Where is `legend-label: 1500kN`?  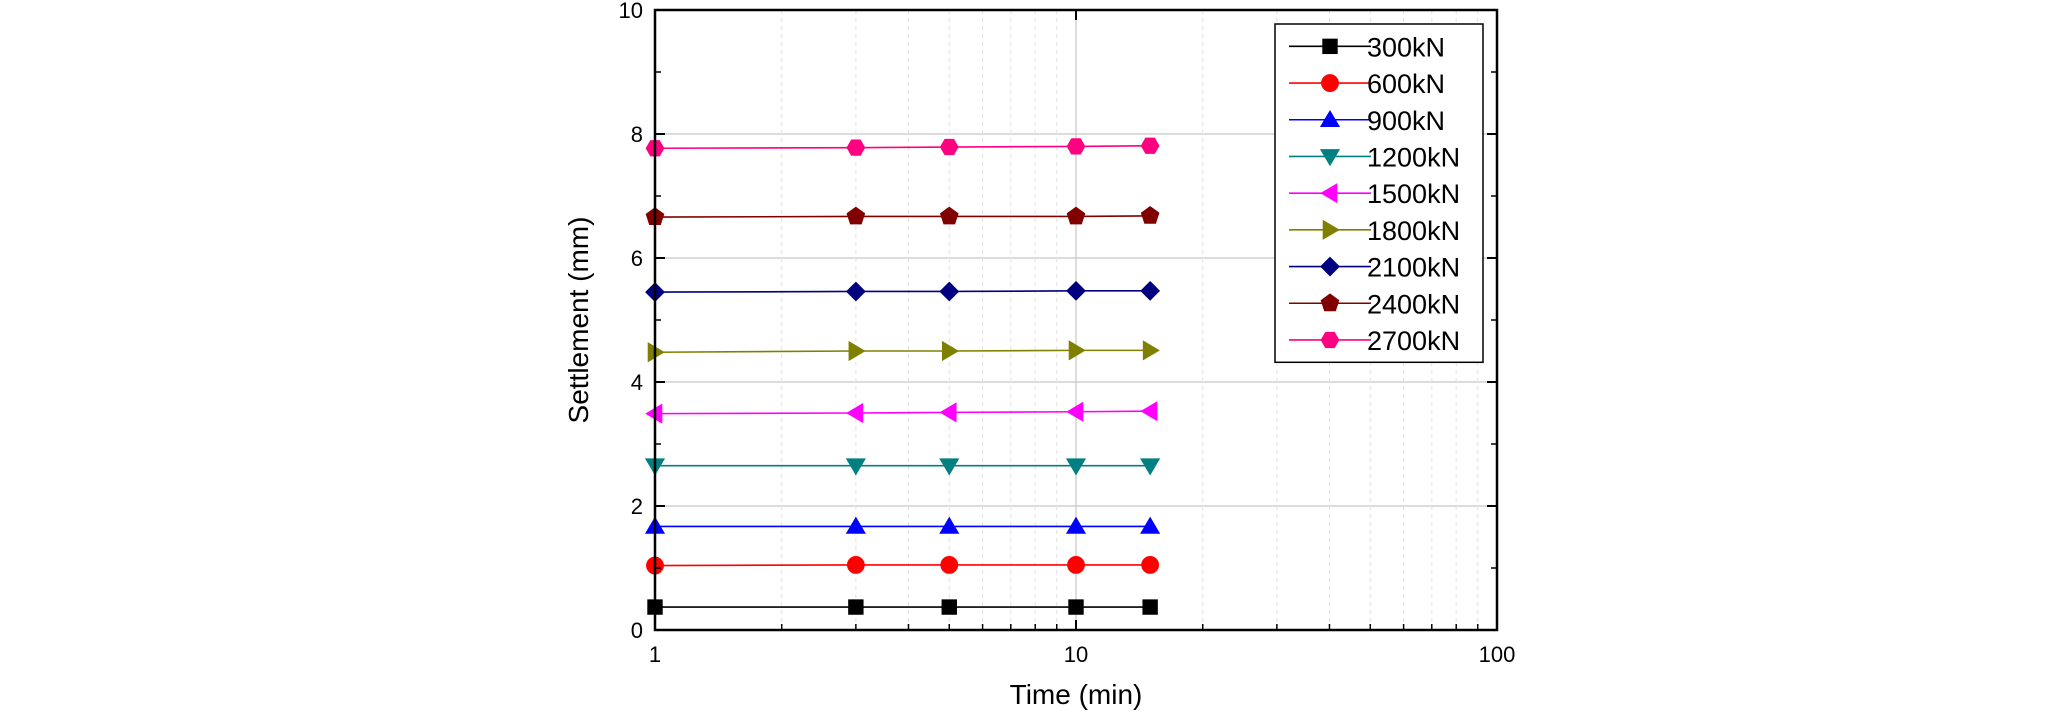
legend-label: 1500kN is located at coordinates (1413, 194).